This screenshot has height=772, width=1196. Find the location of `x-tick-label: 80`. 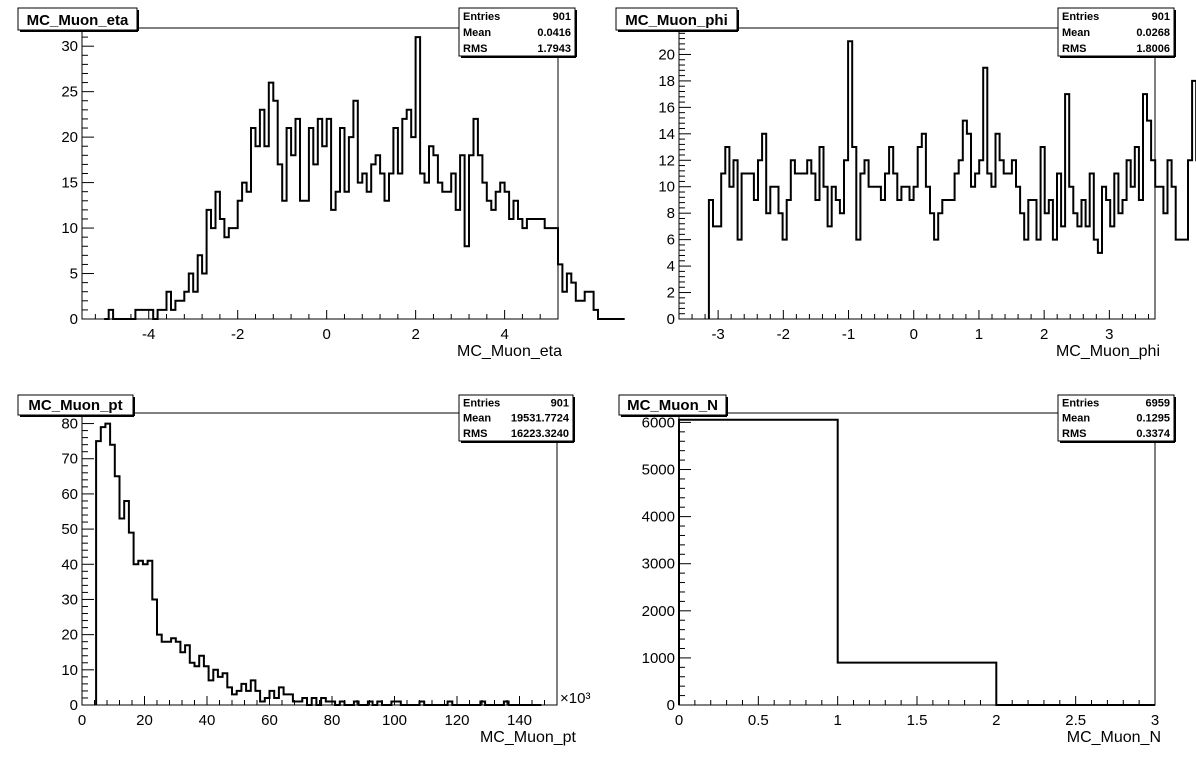

x-tick-label: 80 is located at coordinates (332, 720).